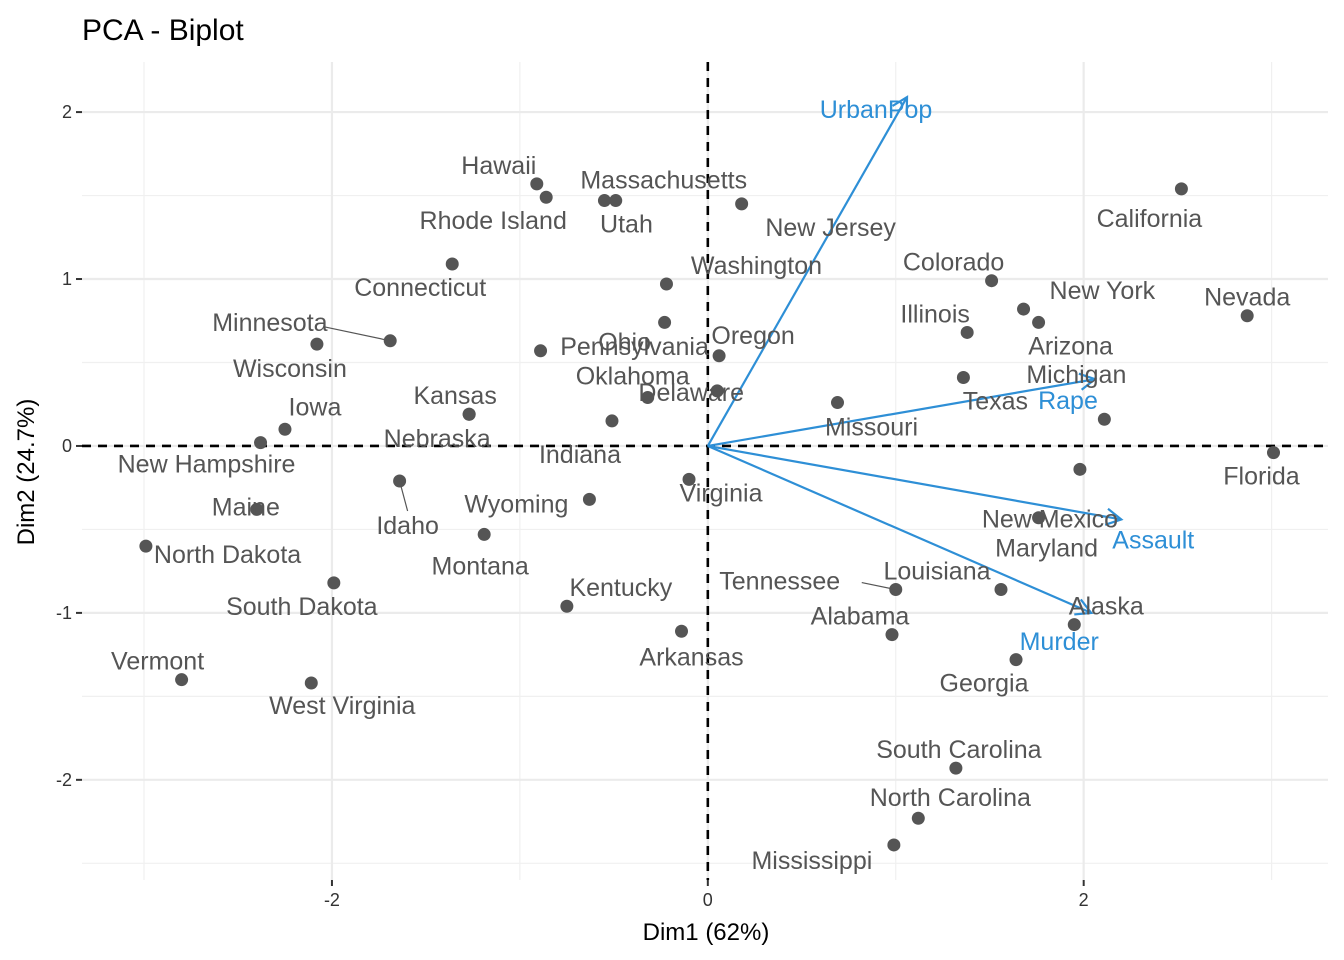  What do you see at coordinates (918, 818) in the screenshot?
I see `point-north-carolina` at bounding box center [918, 818].